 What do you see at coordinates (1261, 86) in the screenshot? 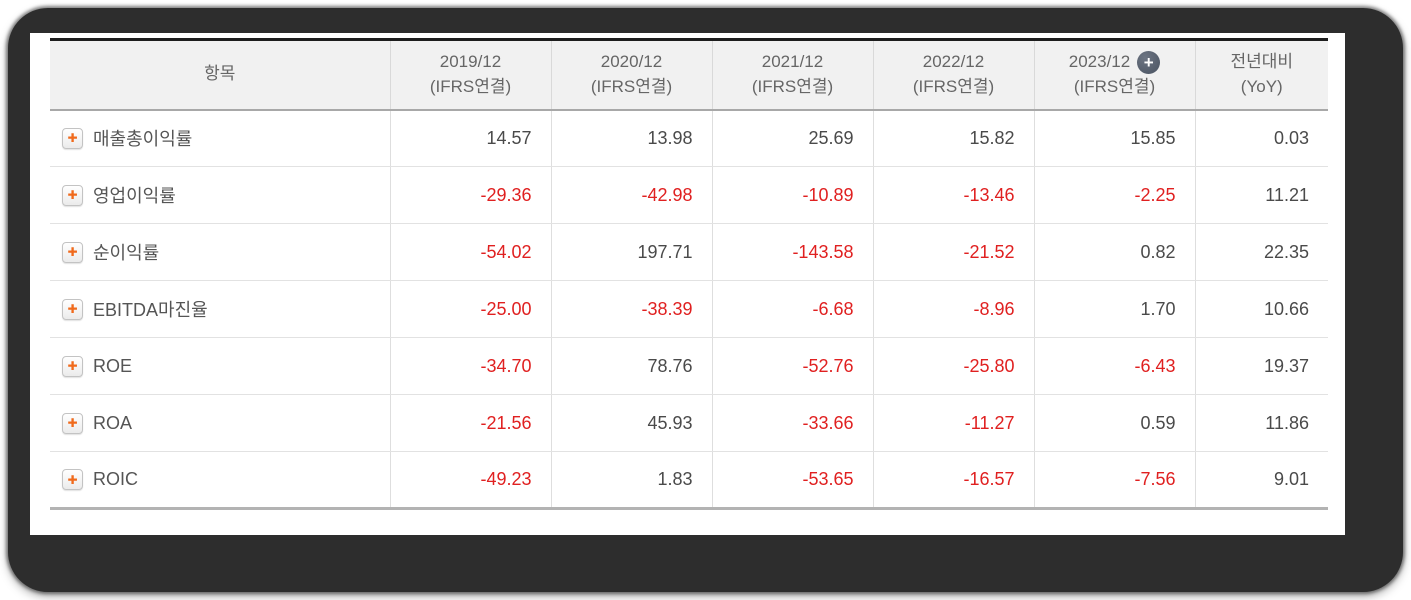
I see `period-sublabel: (YoY)` at bounding box center [1261, 86].